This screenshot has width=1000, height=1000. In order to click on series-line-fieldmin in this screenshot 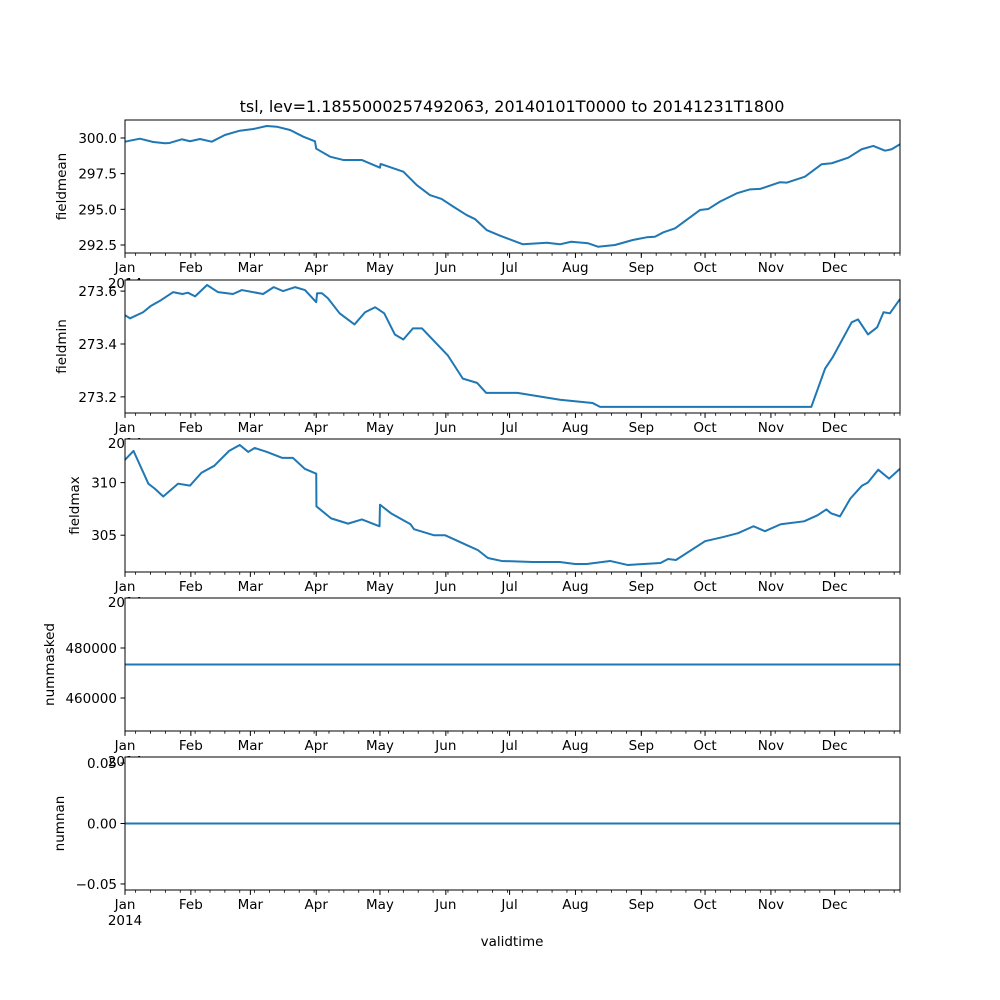, I will do `click(512, 346)`.